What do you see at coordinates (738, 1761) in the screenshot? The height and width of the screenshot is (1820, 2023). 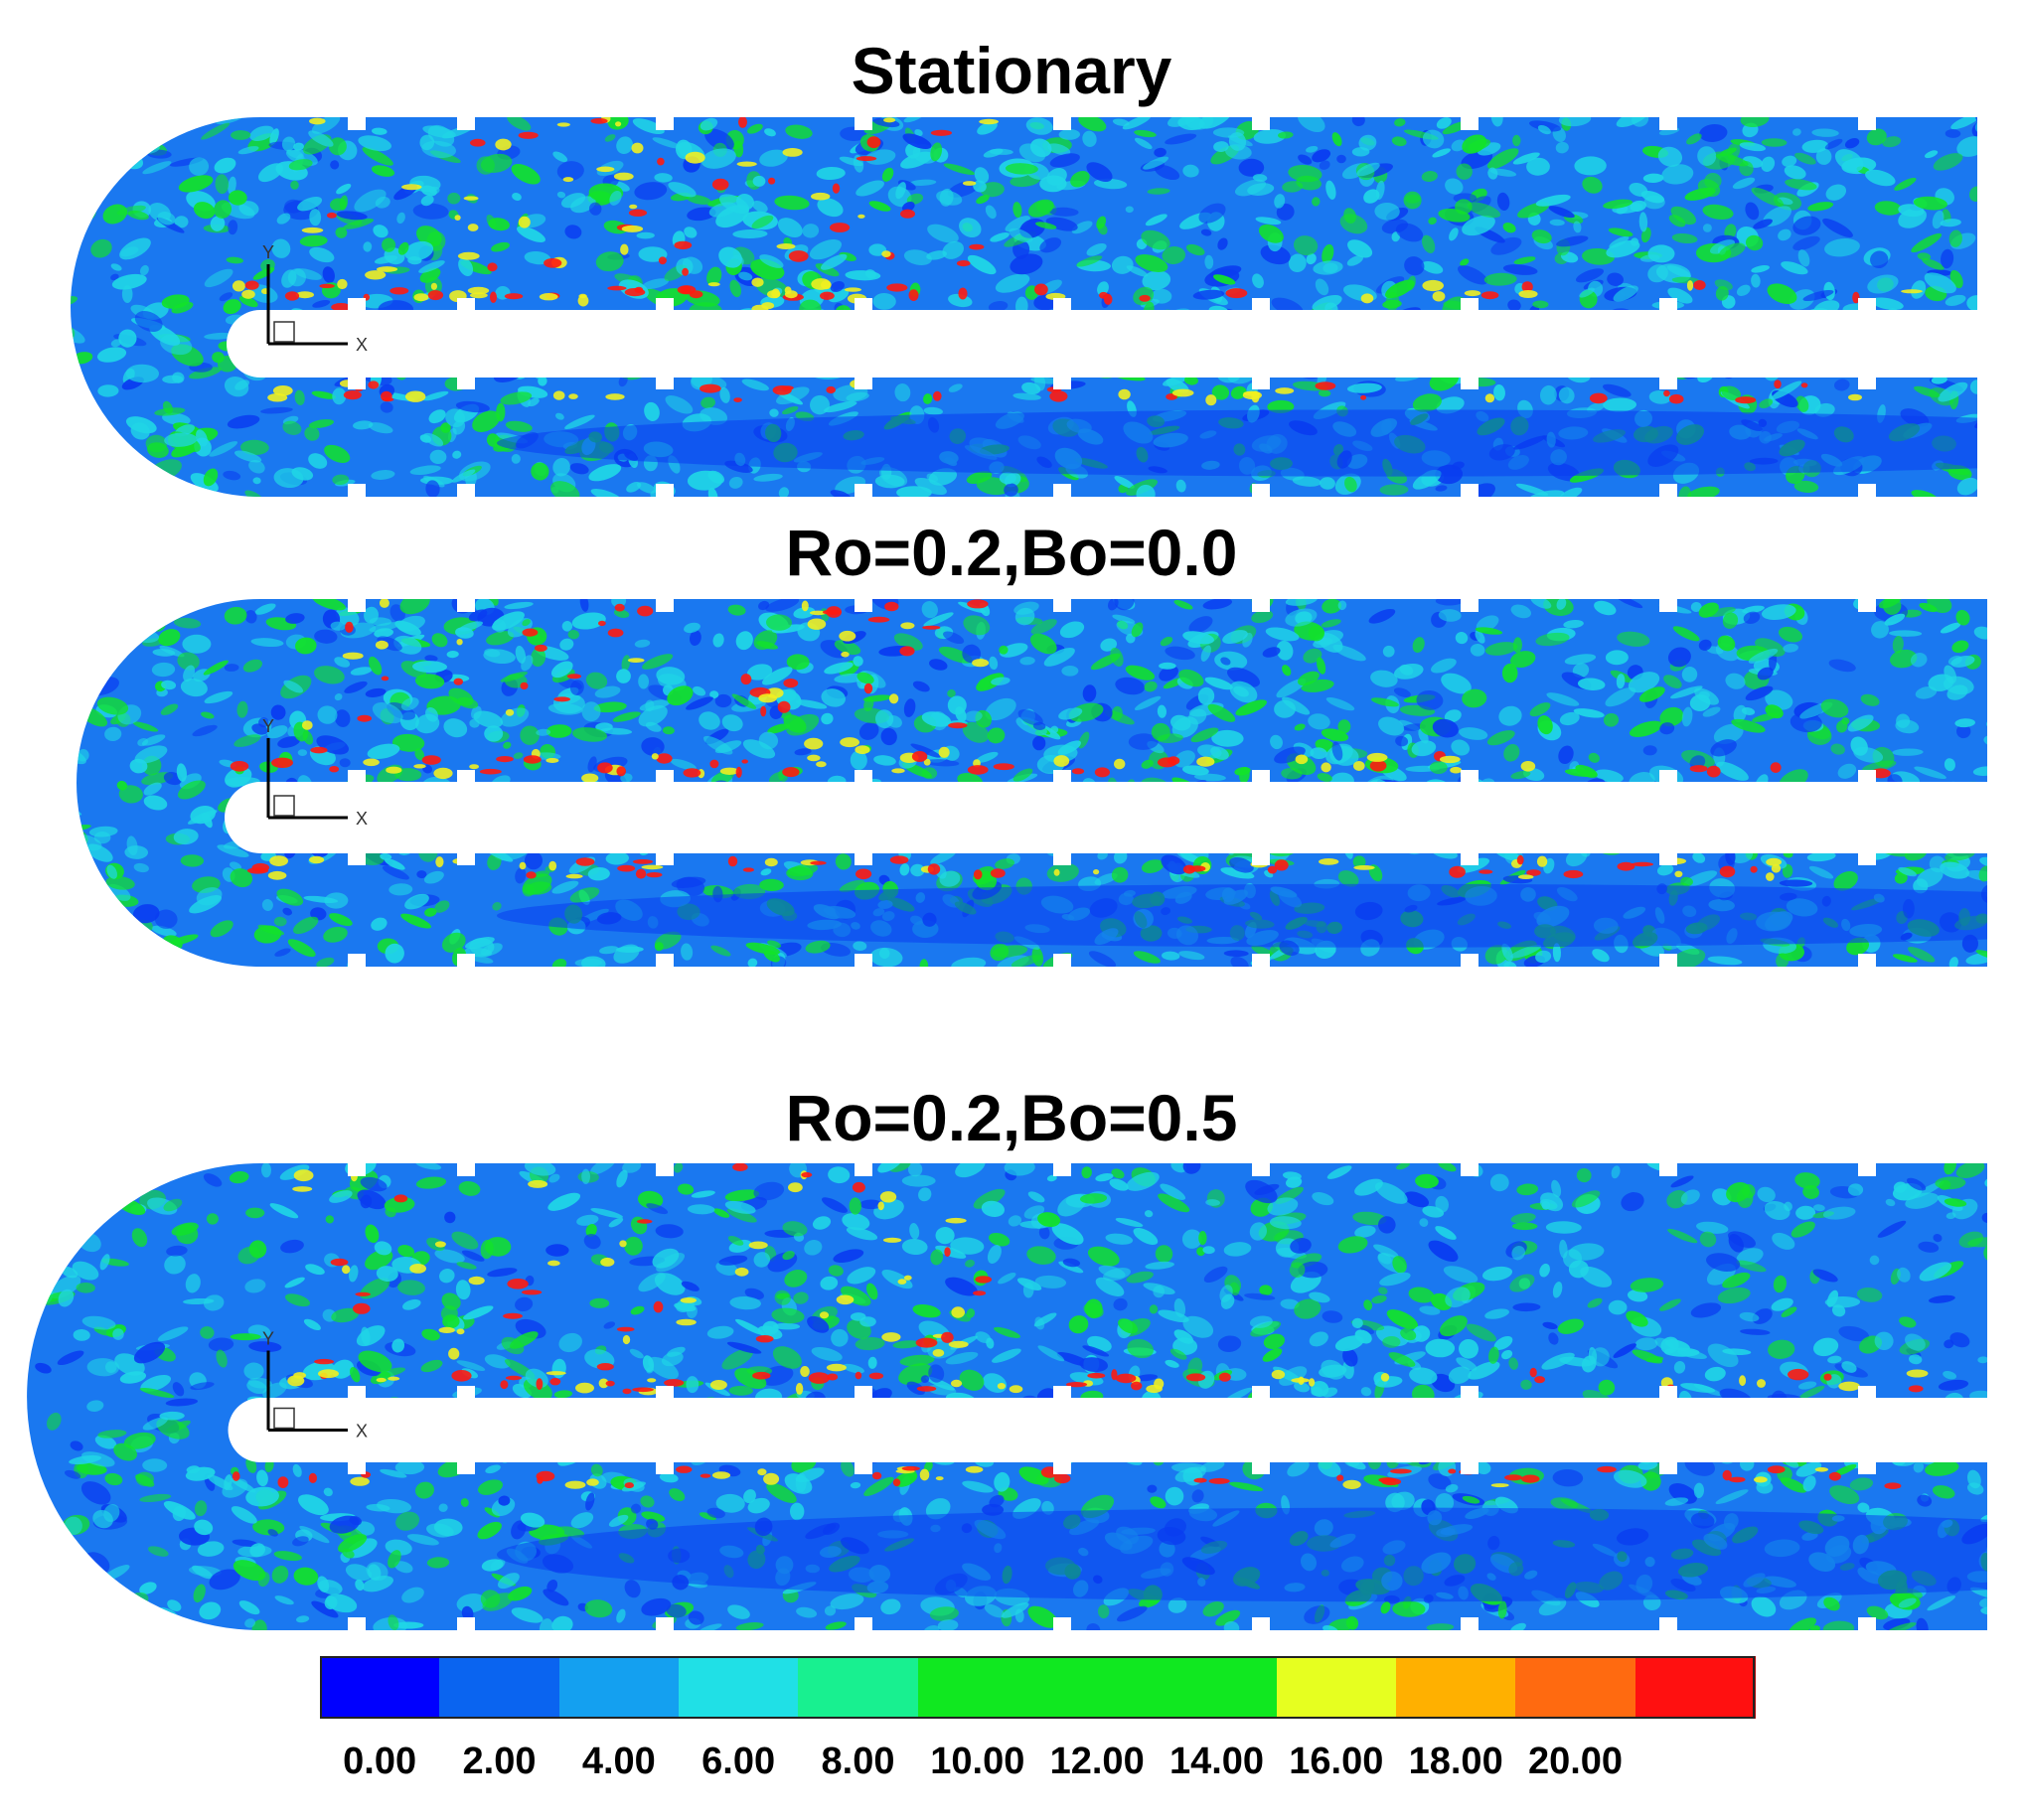 I see `colorbar-tick-label: 6.00` at bounding box center [738, 1761].